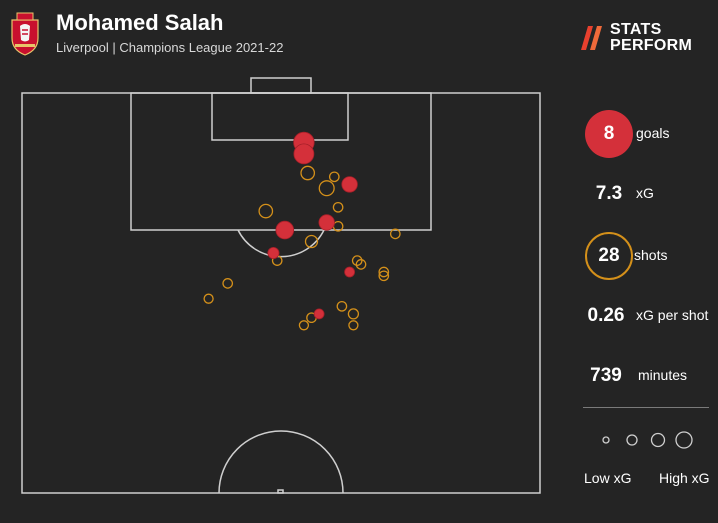  Describe the element at coordinates (653, 133) in the screenshot. I see `goals-label: goals` at that location.